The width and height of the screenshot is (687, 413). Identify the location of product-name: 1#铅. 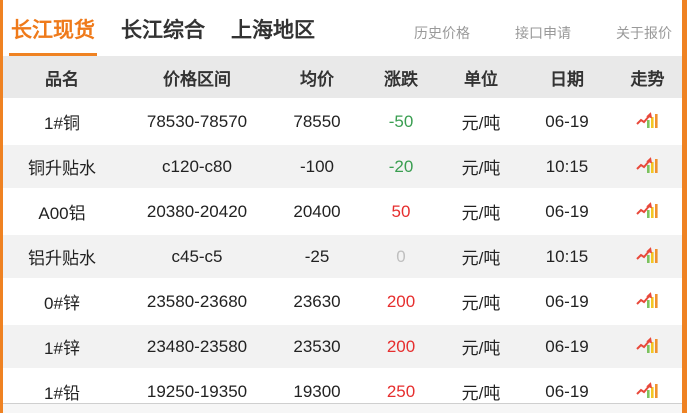
(62, 393).